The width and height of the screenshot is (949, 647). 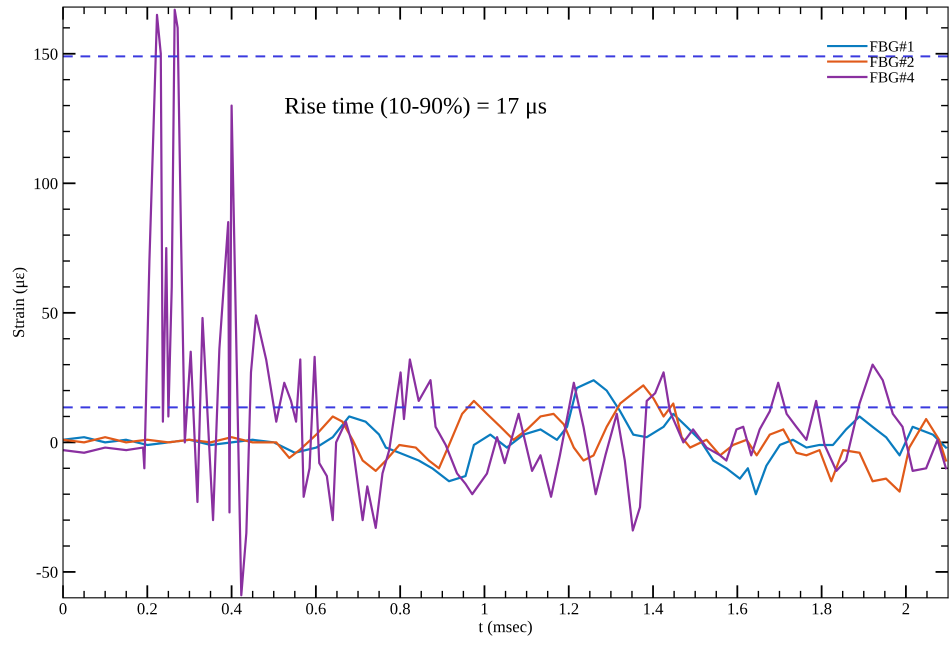 I want to click on legend-label: FBG#1, so click(x=892, y=46).